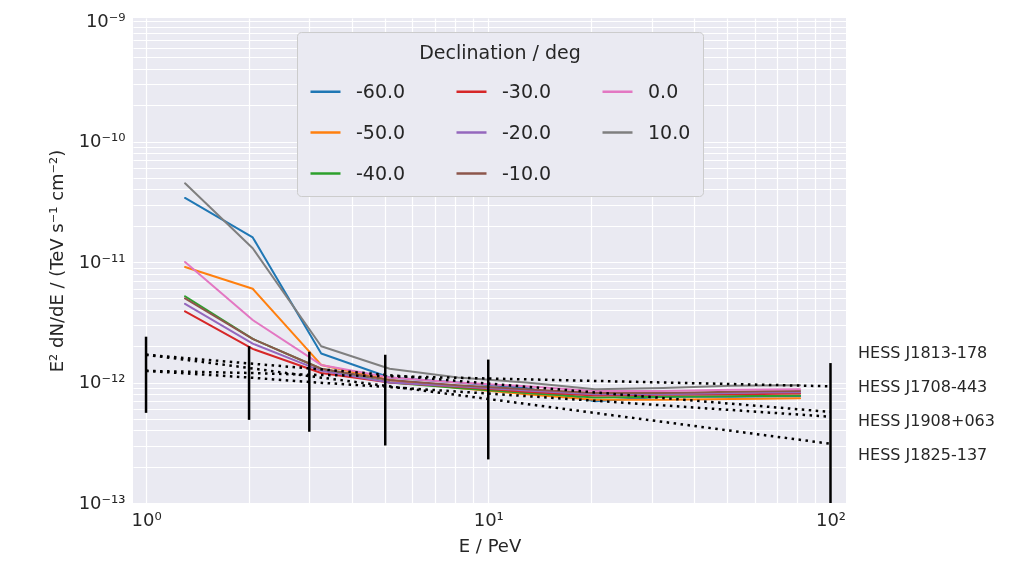 This screenshot has width=1034, height=576. I want to click on legend-label: 0.0, so click(663, 90).